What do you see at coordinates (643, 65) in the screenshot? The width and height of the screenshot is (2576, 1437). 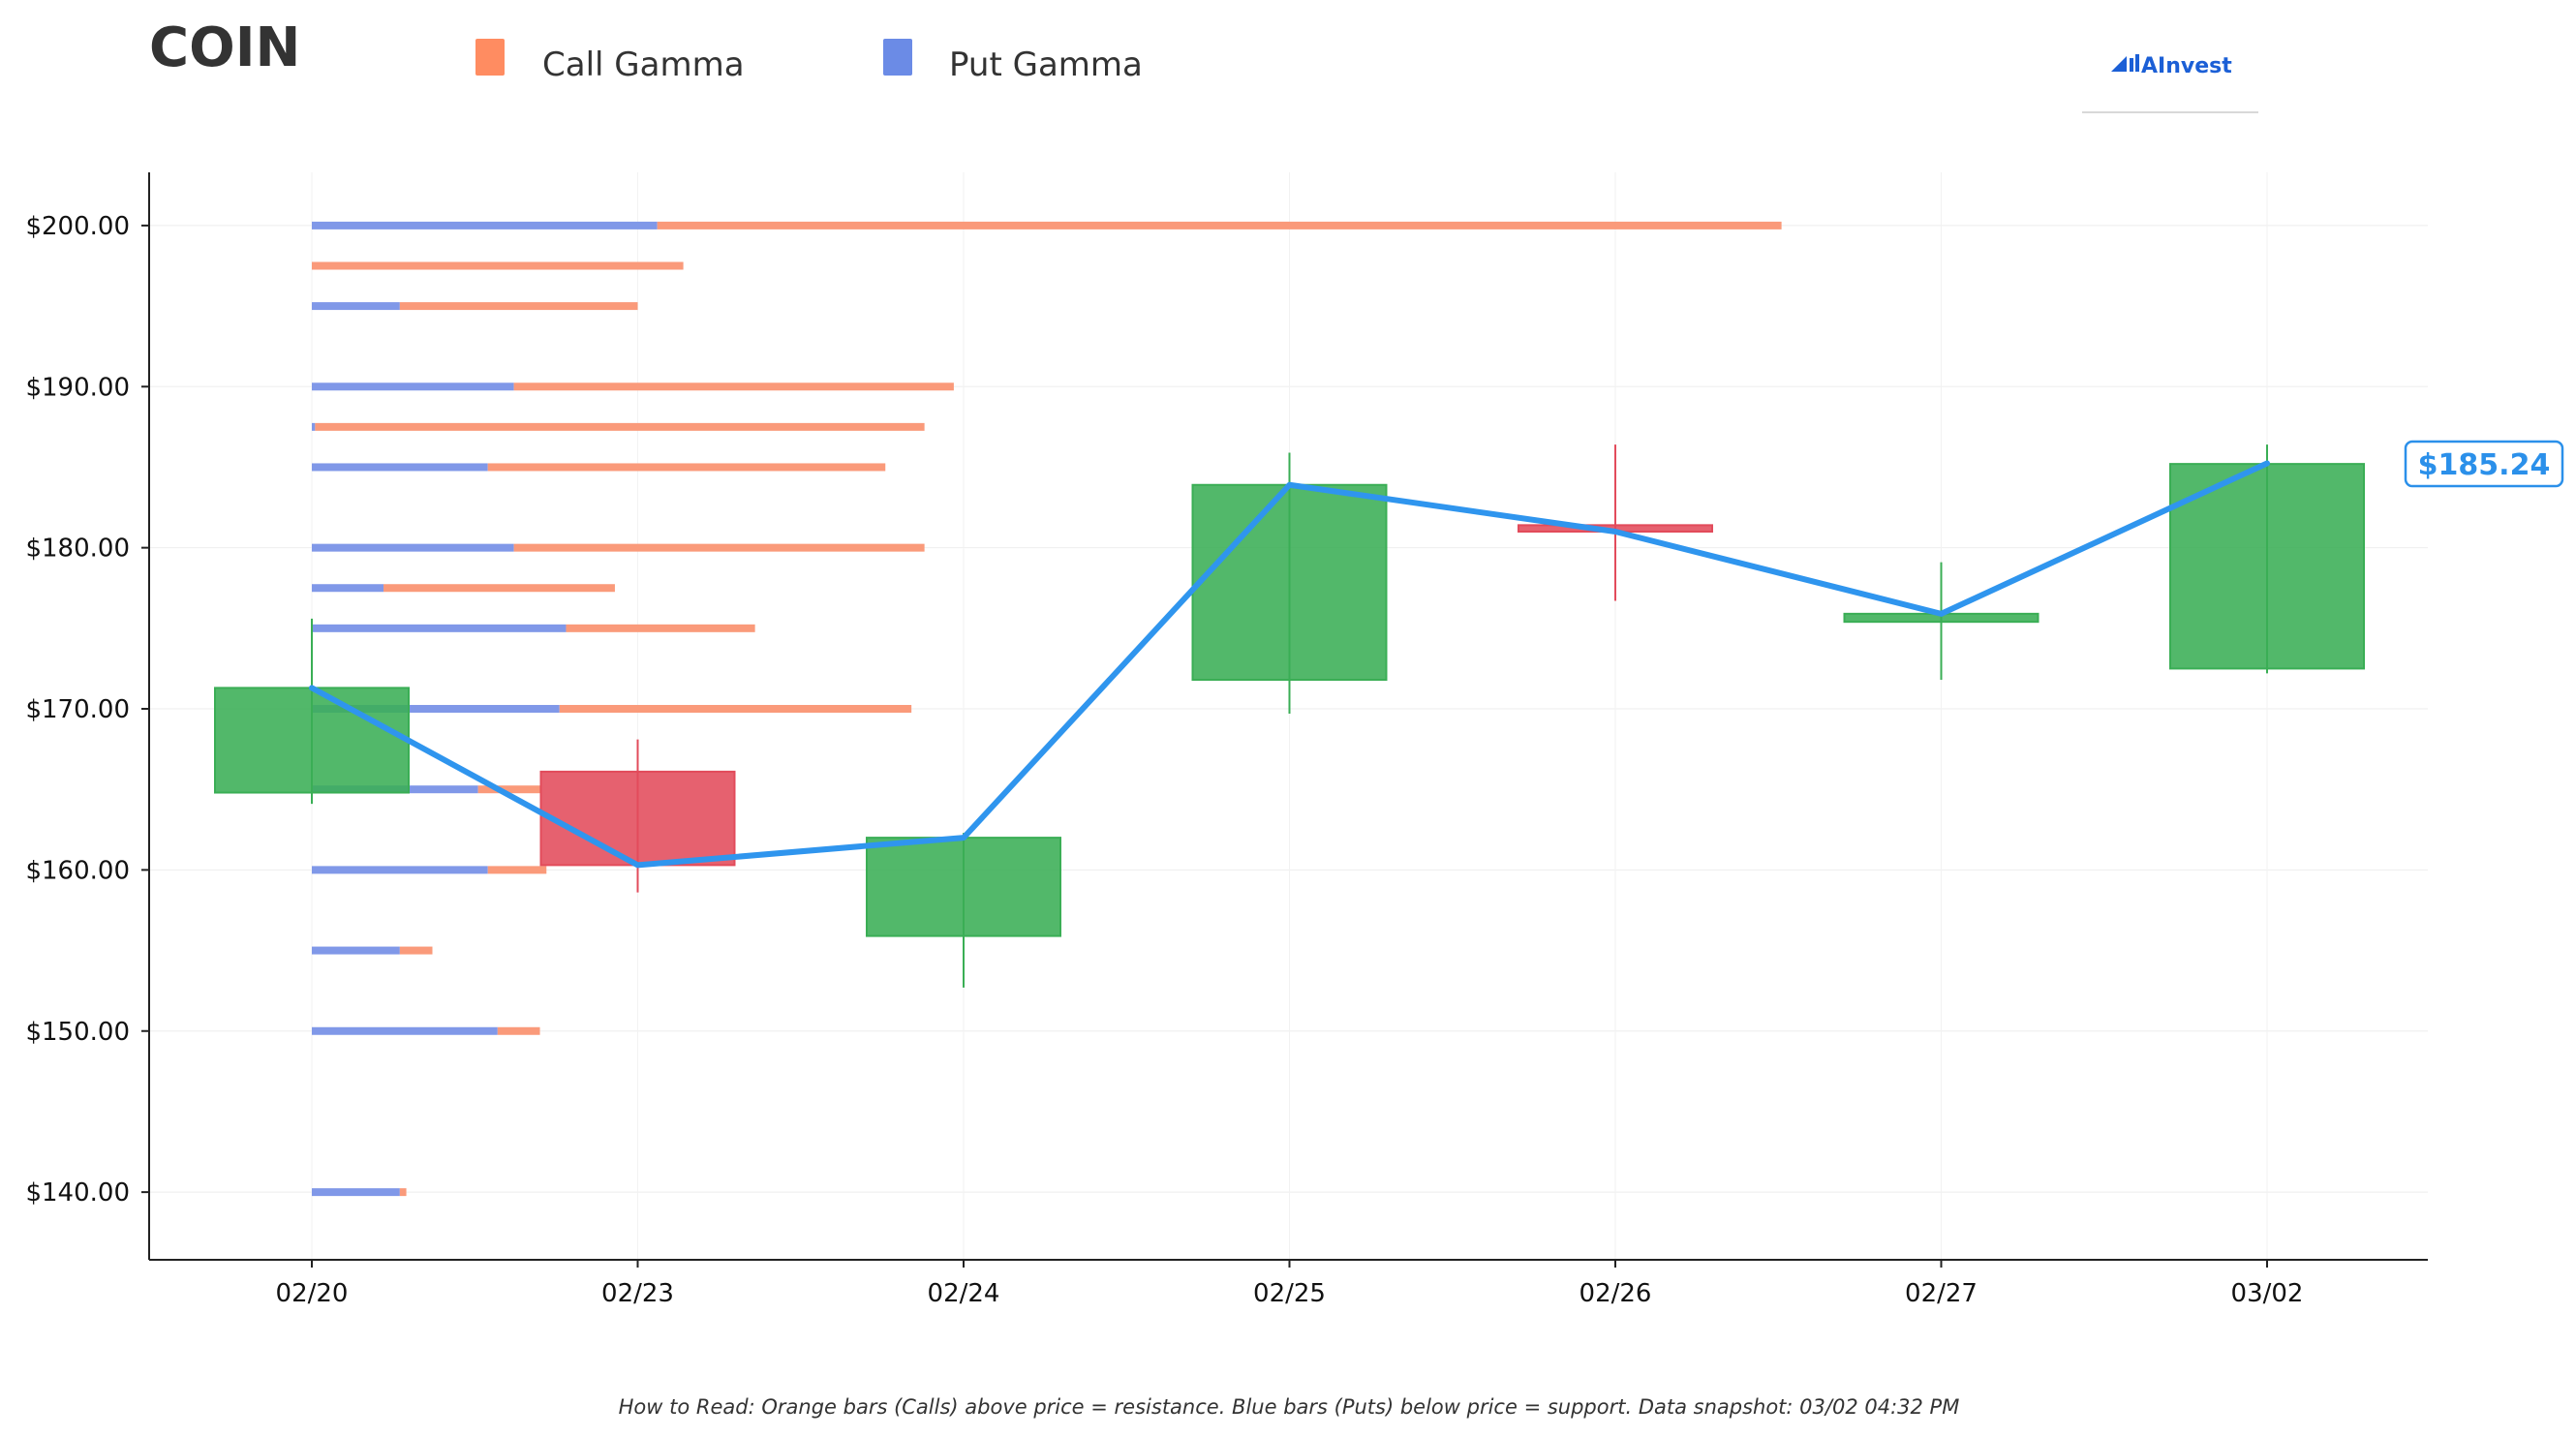 I see `legend-label-call: Call Gamma` at bounding box center [643, 65].